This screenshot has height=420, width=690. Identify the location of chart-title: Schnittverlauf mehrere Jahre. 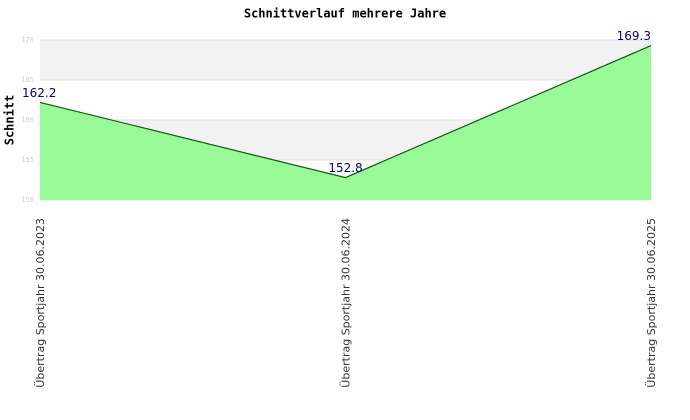
(345, 14).